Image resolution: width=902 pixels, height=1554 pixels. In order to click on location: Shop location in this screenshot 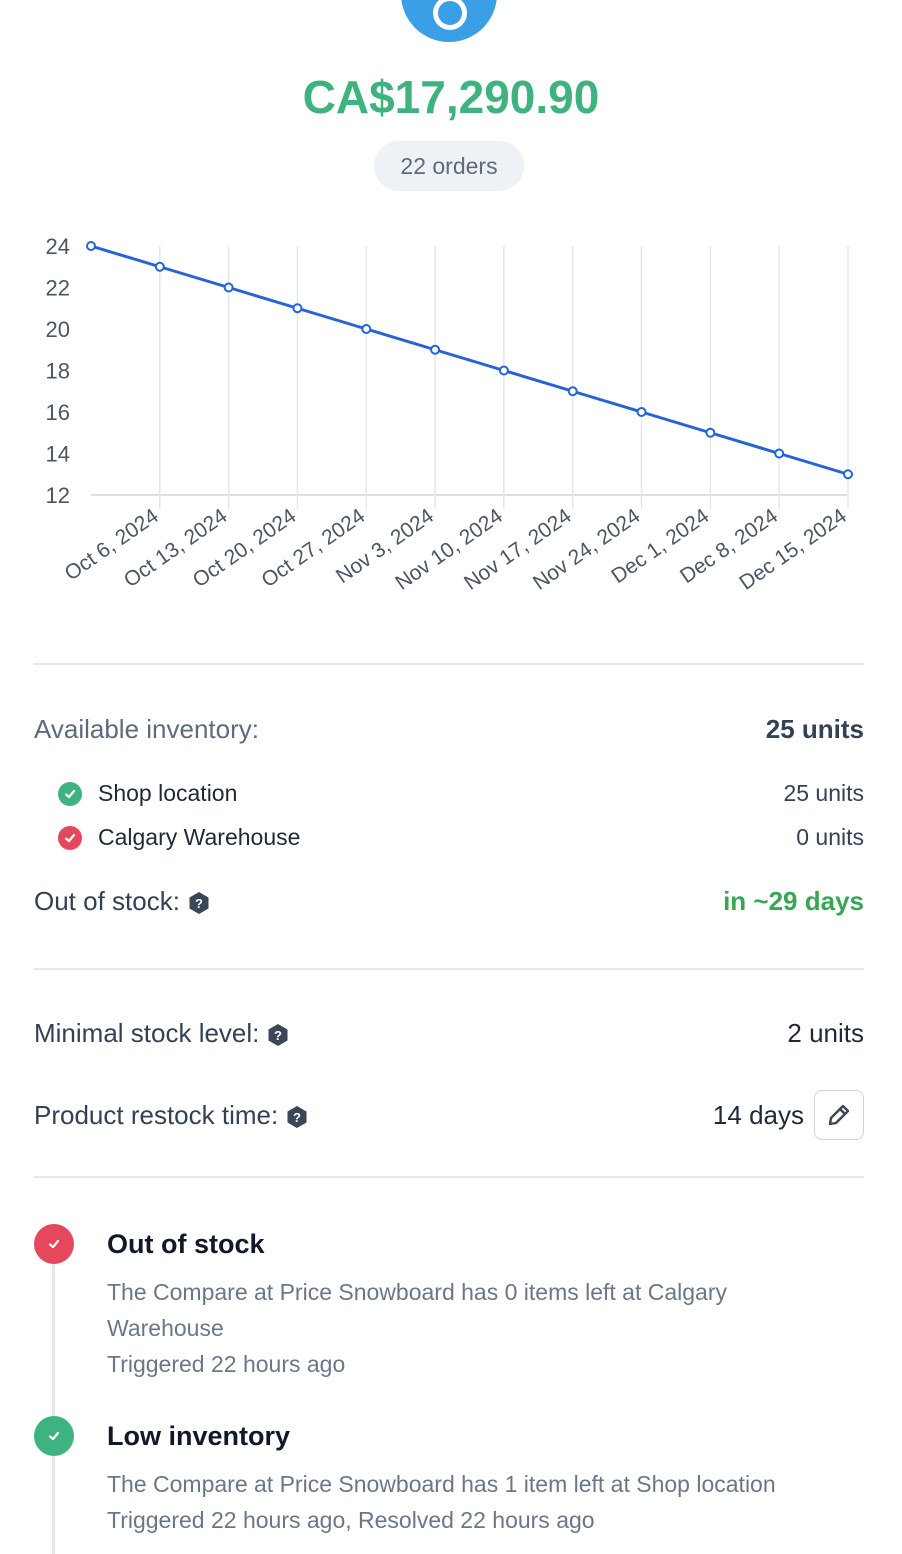, I will do `click(147, 793)`.